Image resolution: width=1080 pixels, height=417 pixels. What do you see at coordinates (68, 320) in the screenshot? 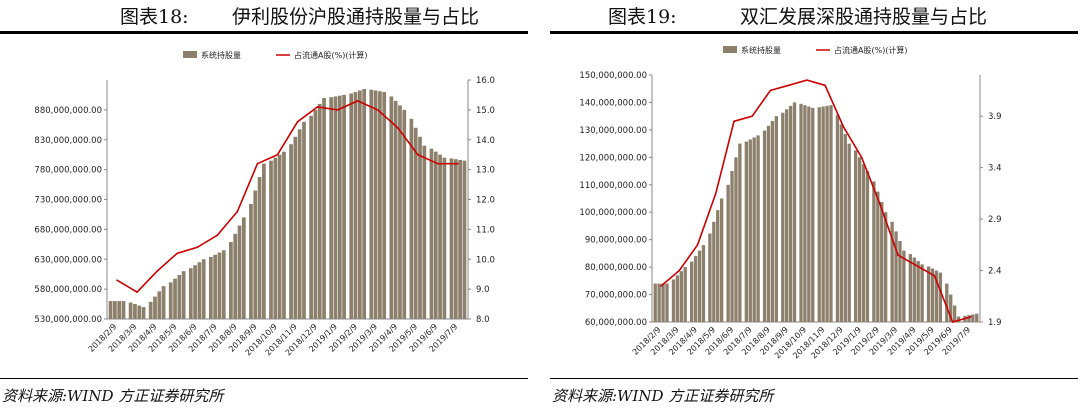
I see `y-left-tick-label: 530,000,000.00` at bounding box center [68, 320].